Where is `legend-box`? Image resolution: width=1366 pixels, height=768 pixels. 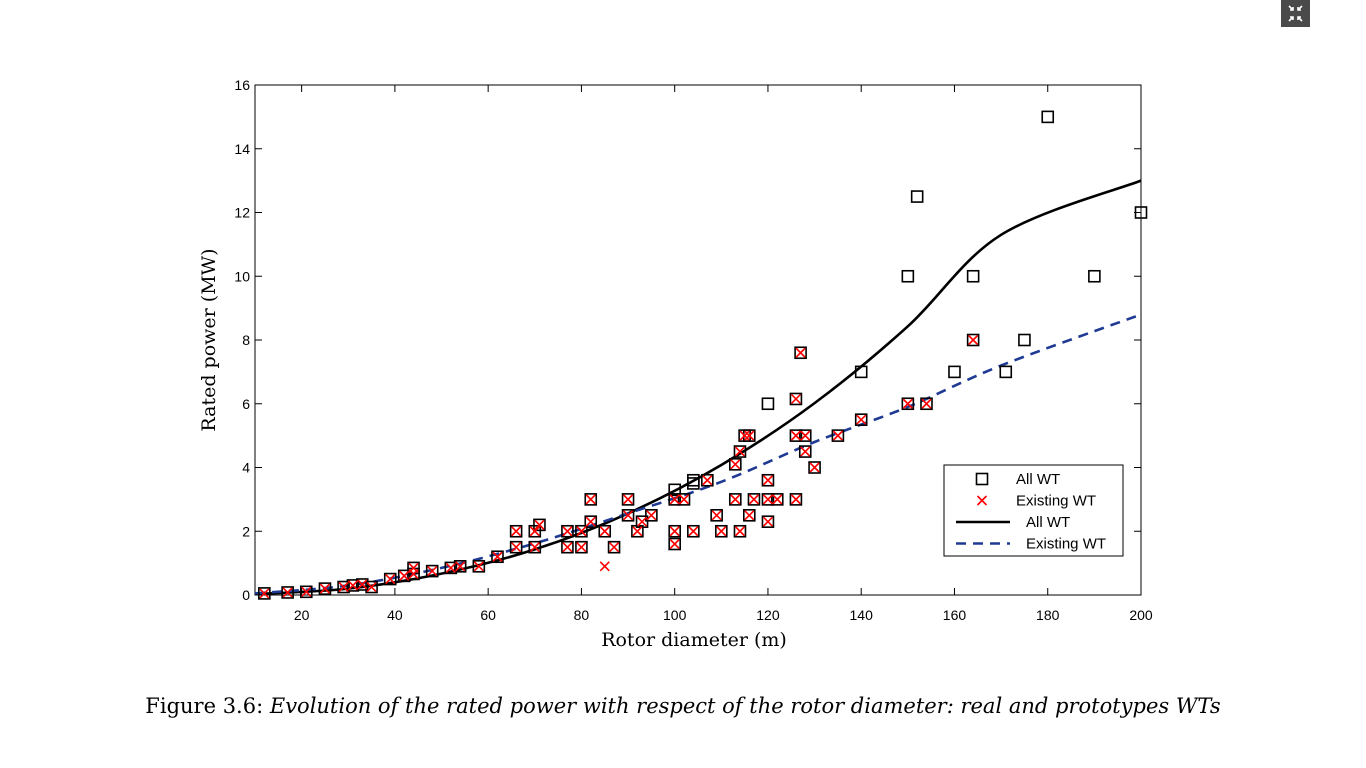
legend-box is located at coordinates (1033, 510).